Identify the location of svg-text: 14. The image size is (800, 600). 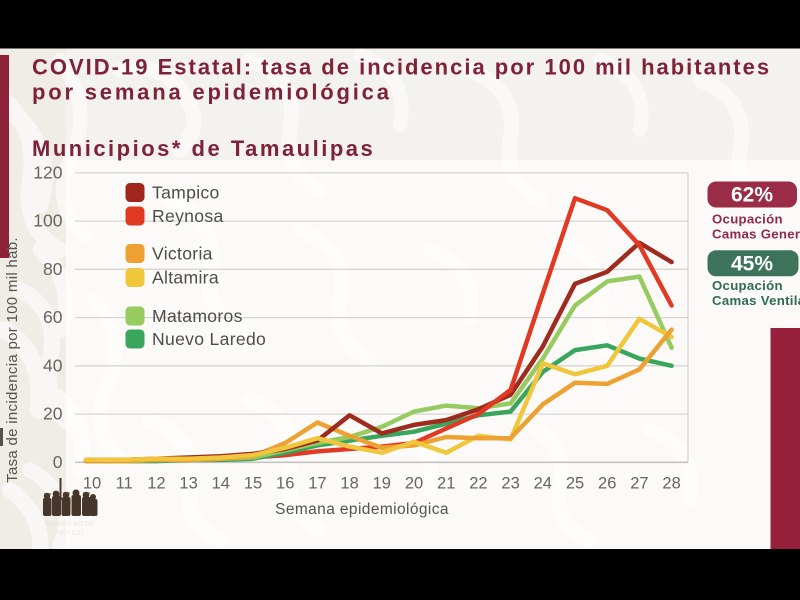
(221, 484).